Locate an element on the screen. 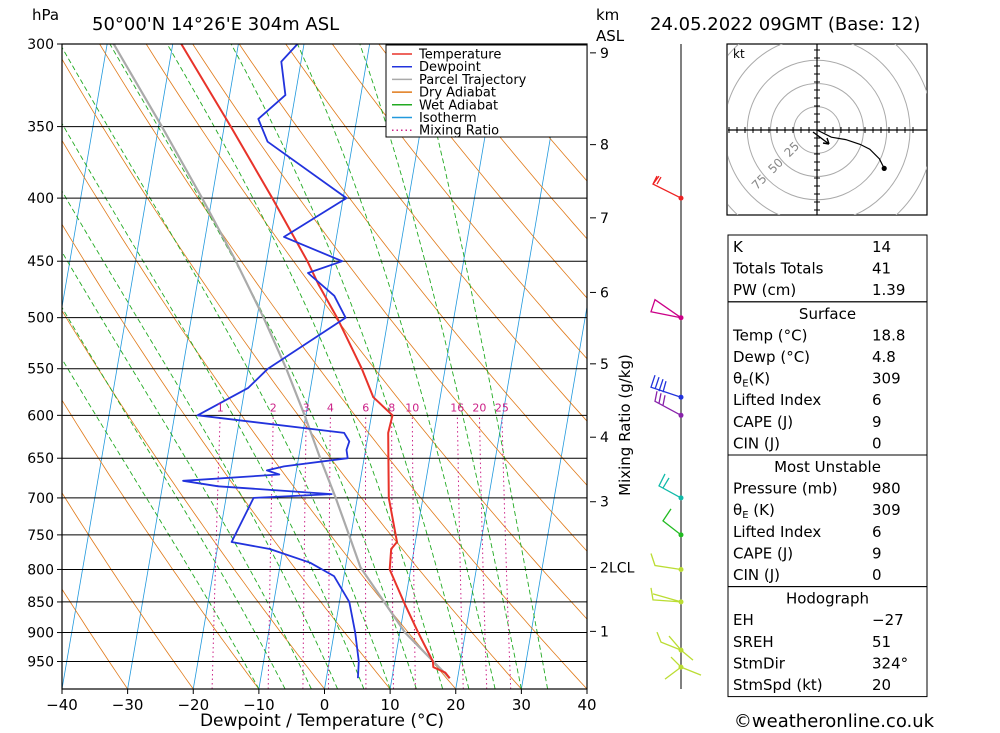  temperature-tick-label: −30 is located at coordinates (128, 705).